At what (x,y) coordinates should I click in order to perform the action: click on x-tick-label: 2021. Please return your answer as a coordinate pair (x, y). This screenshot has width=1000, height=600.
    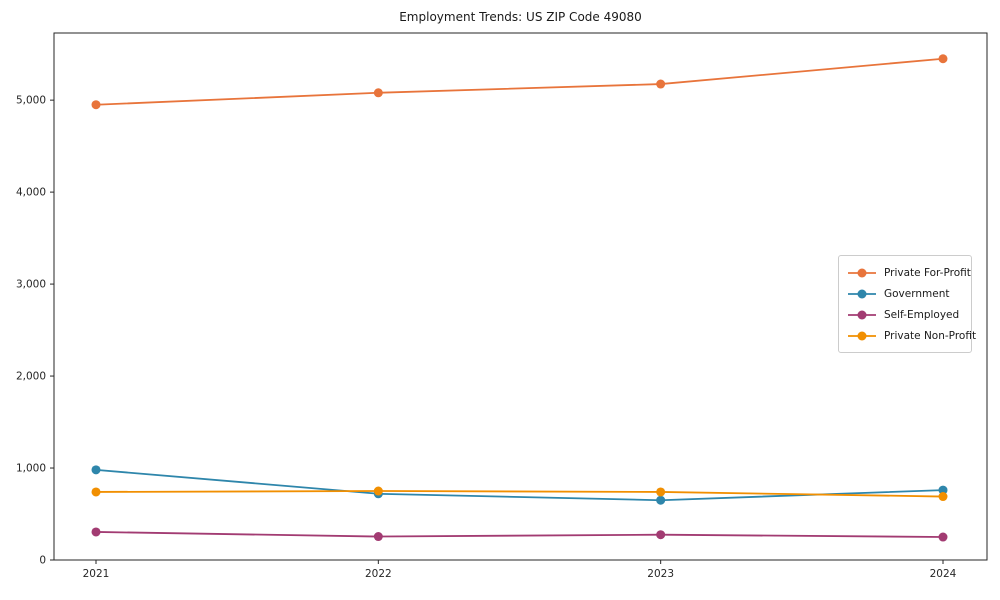
    Looking at the image, I should click on (96, 574).